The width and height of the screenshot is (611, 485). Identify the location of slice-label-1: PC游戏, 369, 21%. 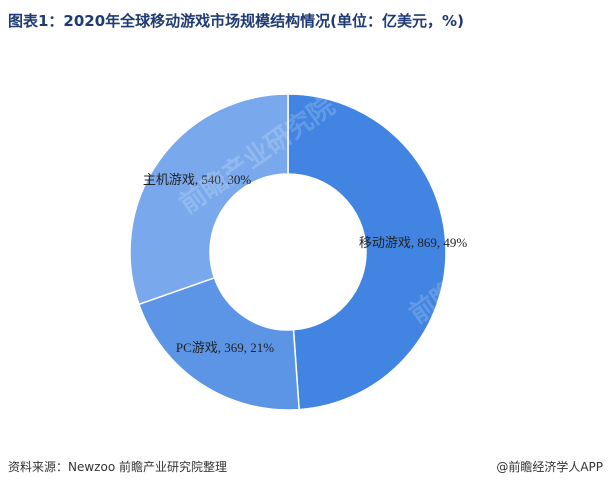
(225, 347).